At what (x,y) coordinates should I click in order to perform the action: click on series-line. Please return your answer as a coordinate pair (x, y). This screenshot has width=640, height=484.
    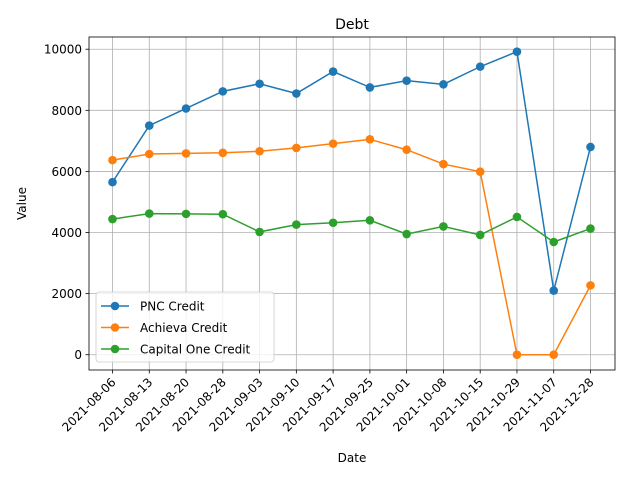
    Looking at the image, I should click on (351, 227).